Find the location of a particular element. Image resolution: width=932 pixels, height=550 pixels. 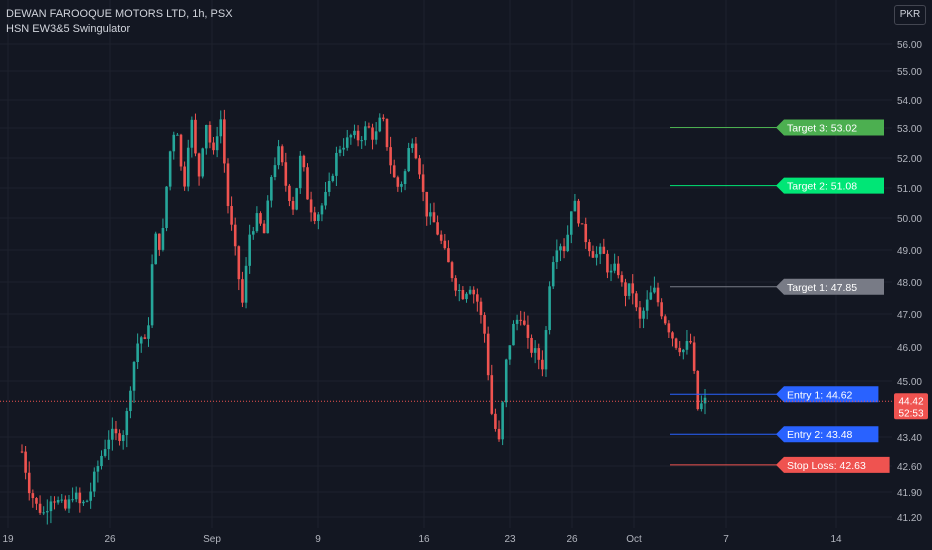

currency-button: PKR is located at coordinates (910, 15).